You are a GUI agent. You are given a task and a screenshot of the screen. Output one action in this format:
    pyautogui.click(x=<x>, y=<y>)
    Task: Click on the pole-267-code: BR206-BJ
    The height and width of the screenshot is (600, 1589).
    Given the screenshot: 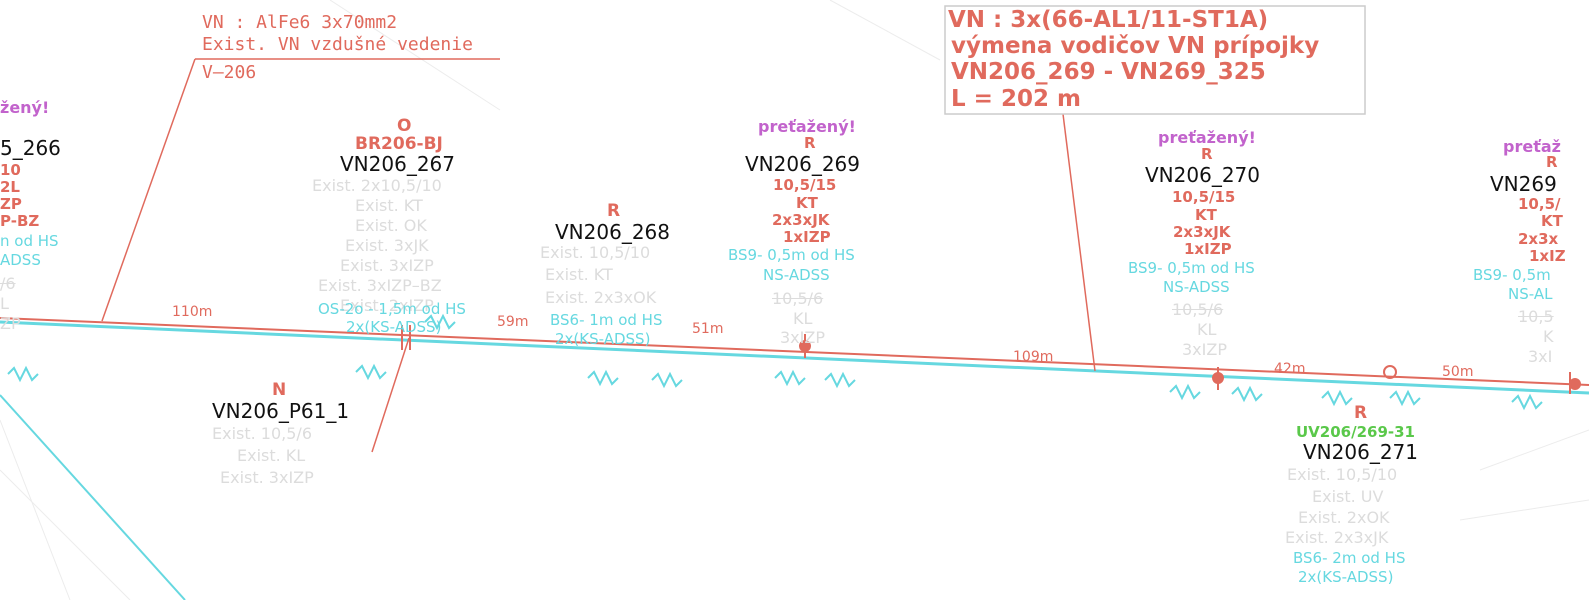 What is the action you would take?
    pyautogui.click(x=399, y=144)
    